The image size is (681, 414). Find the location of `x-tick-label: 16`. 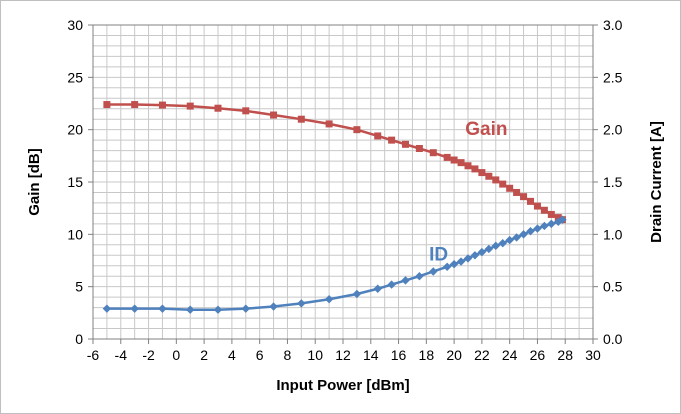

x-tick-label: 16 is located at coordinates (399, 355).